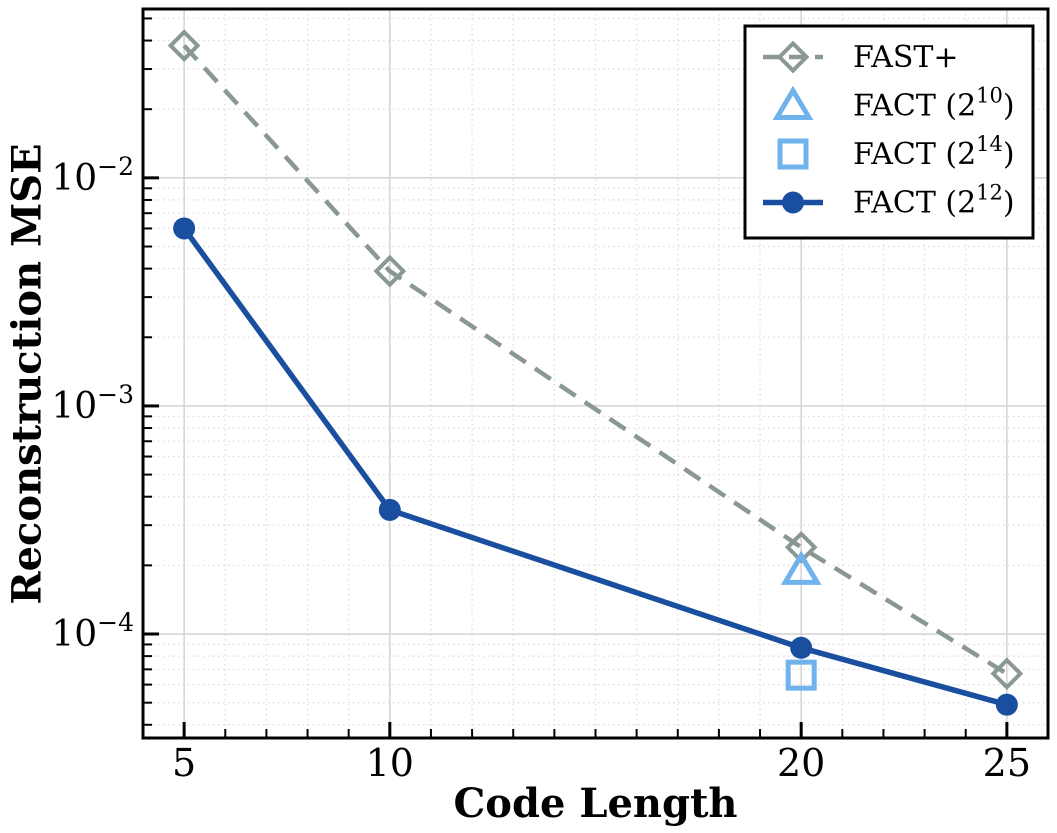 The width and height of the screenshot is (1057, 833). Describe the element at coordinates (595, 803) in the screenshot. I see `x-axis-title: Code Length` at that location.